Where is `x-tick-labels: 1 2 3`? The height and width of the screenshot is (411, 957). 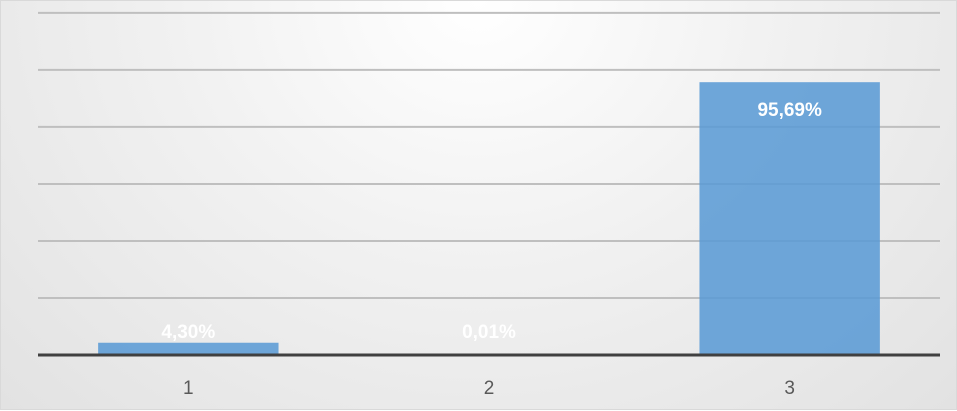 x-tick-labels: 1 2 3 is located at coordinates (489, 388).